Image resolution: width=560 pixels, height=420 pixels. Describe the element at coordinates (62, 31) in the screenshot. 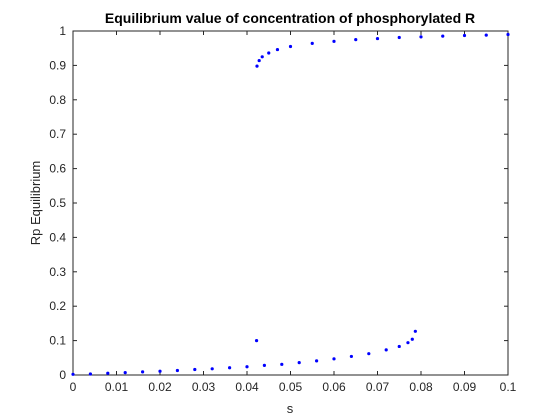

I see `y-tick-label: 1` at that location.